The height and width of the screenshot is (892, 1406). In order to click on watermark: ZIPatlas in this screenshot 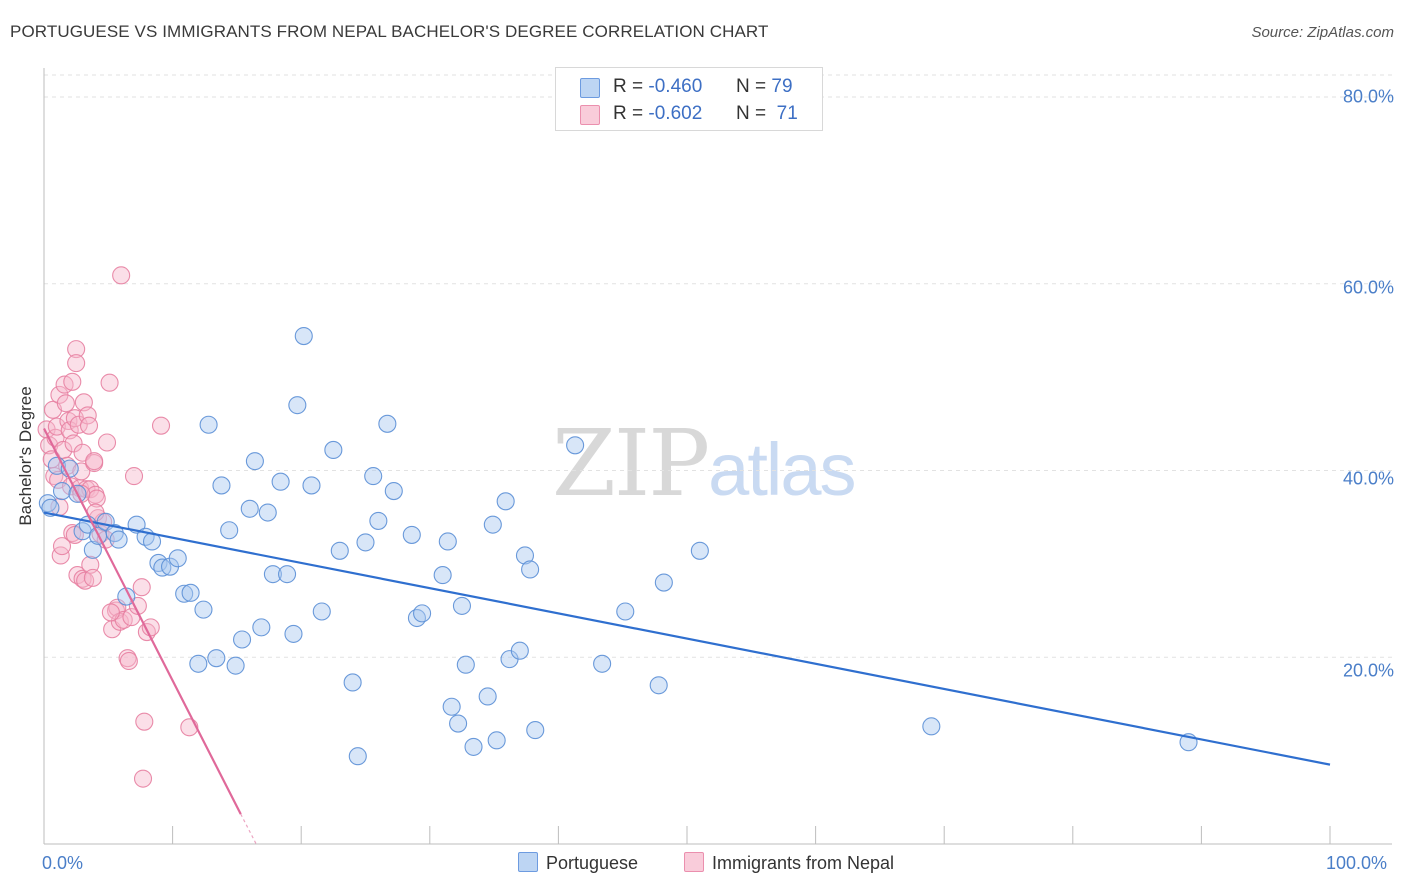, I will do `click(704, 463)`.